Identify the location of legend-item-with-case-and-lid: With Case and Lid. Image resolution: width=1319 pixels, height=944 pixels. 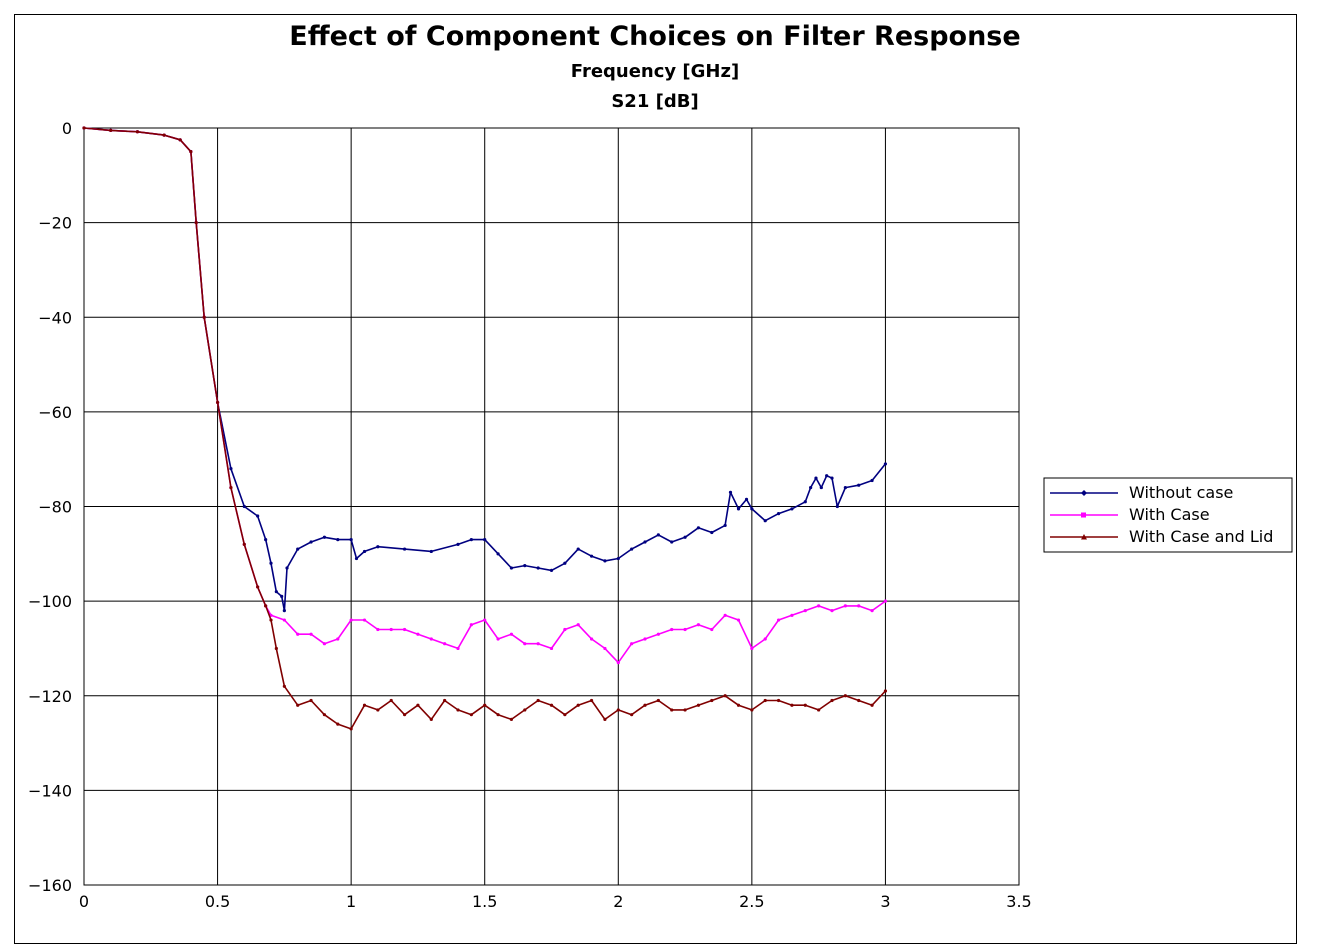
(1161, 536).